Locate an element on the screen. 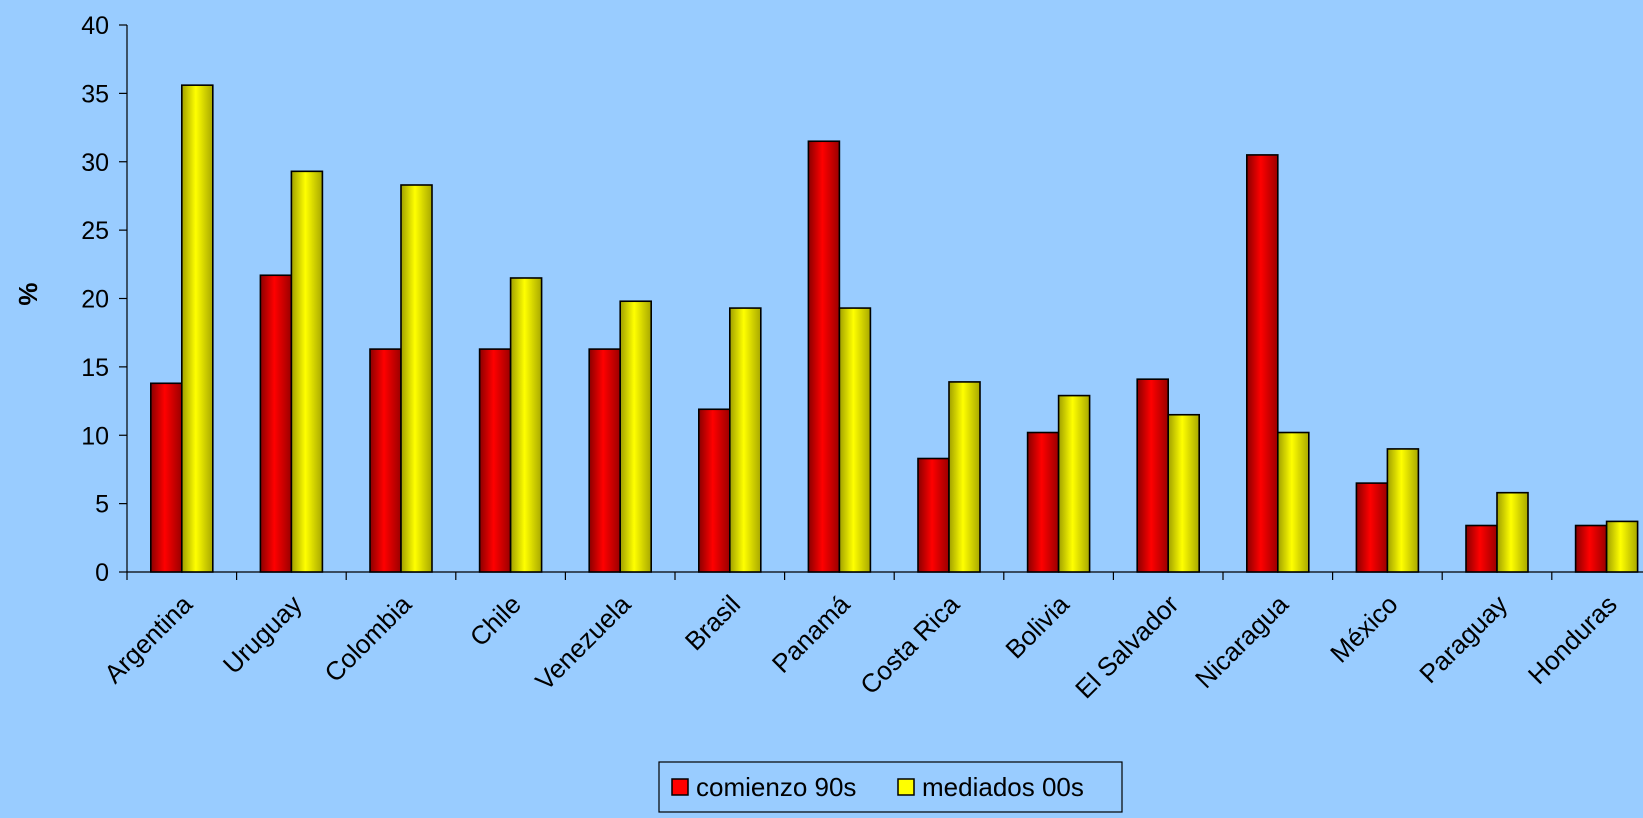  x-tick-label: Uruguay is located at coordinates (262, 634).